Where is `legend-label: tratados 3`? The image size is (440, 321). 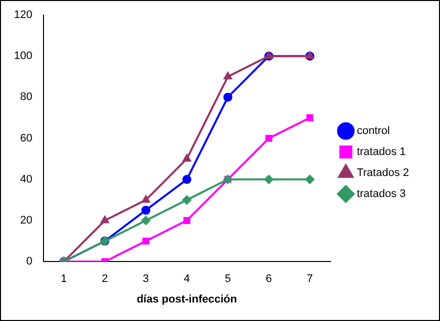
legend-label: tratados 3 is located at coordinates (381, 194).